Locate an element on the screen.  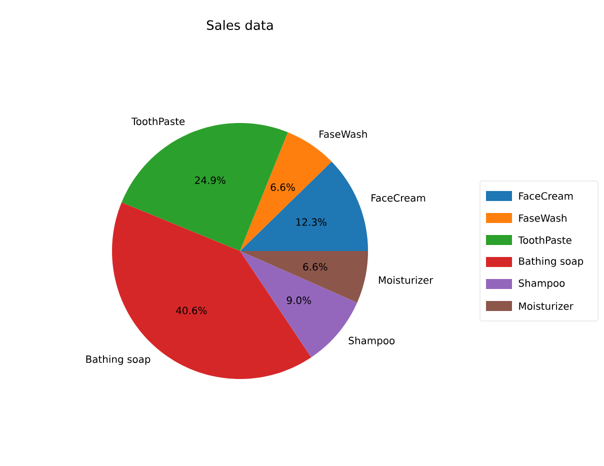
slice-label: Bathing soap is located at coordinates (118, 360).